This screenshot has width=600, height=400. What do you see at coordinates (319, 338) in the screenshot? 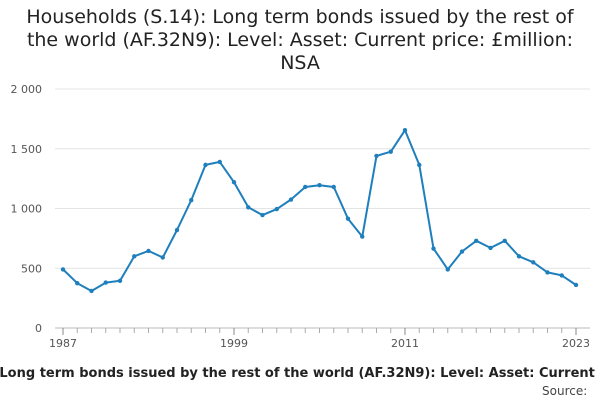
I see `x-axis: 1987 1999 2011 2023` at bounding box center [319, 338].